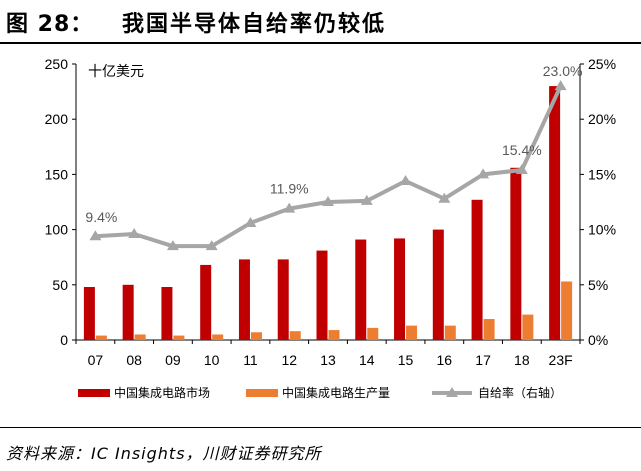  What do you see at coordinates (57, 64) in the screenshot?
I see `left-tick-label: 250` at bounding box center [57, 64].